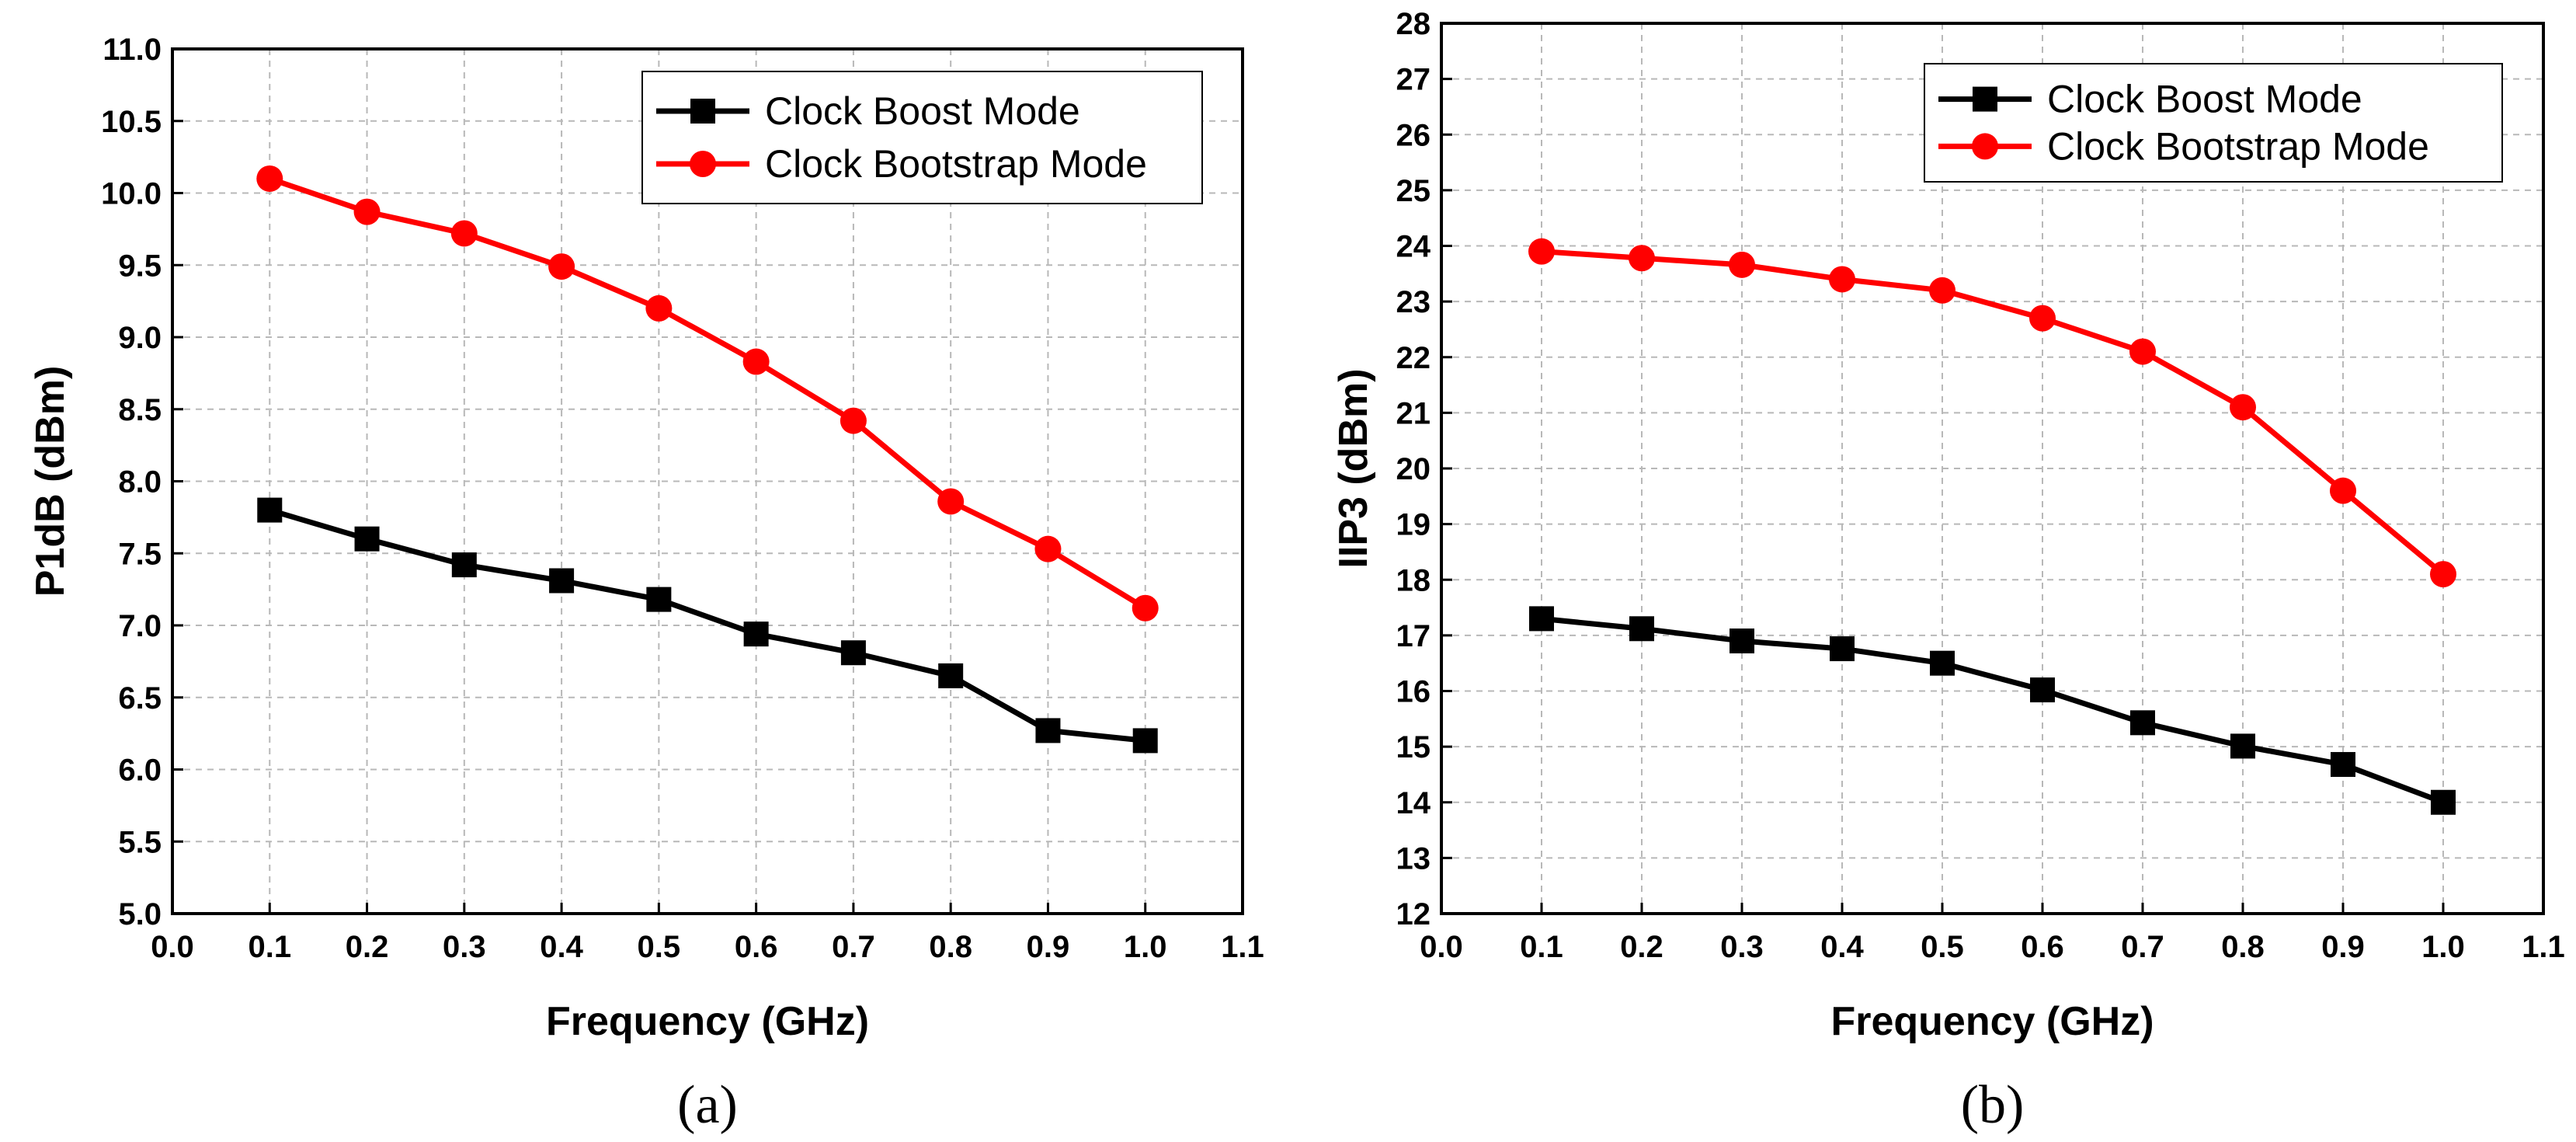  Describe the element at coordinates (1993, 1105) in the screenshot. I see `figure-caption: (b)` at that location.